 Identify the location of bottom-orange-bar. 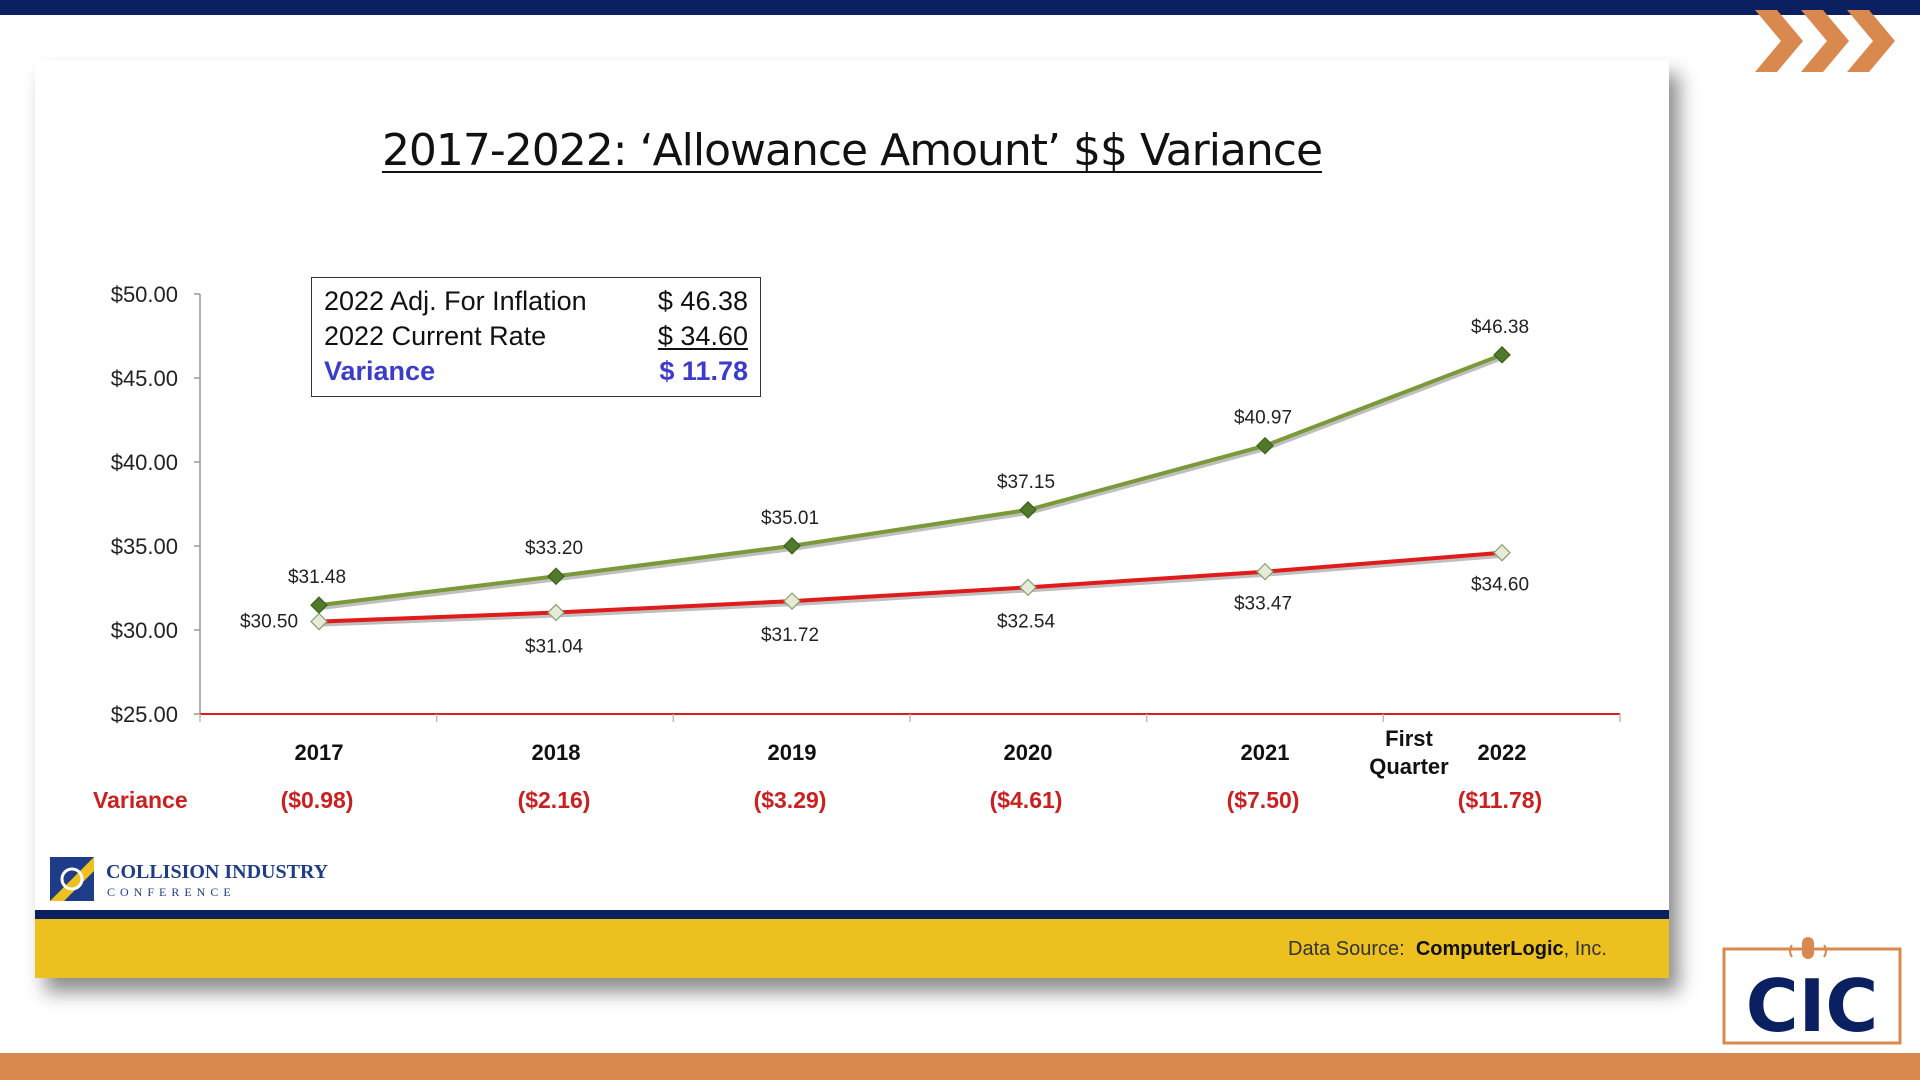
(960, 1066).